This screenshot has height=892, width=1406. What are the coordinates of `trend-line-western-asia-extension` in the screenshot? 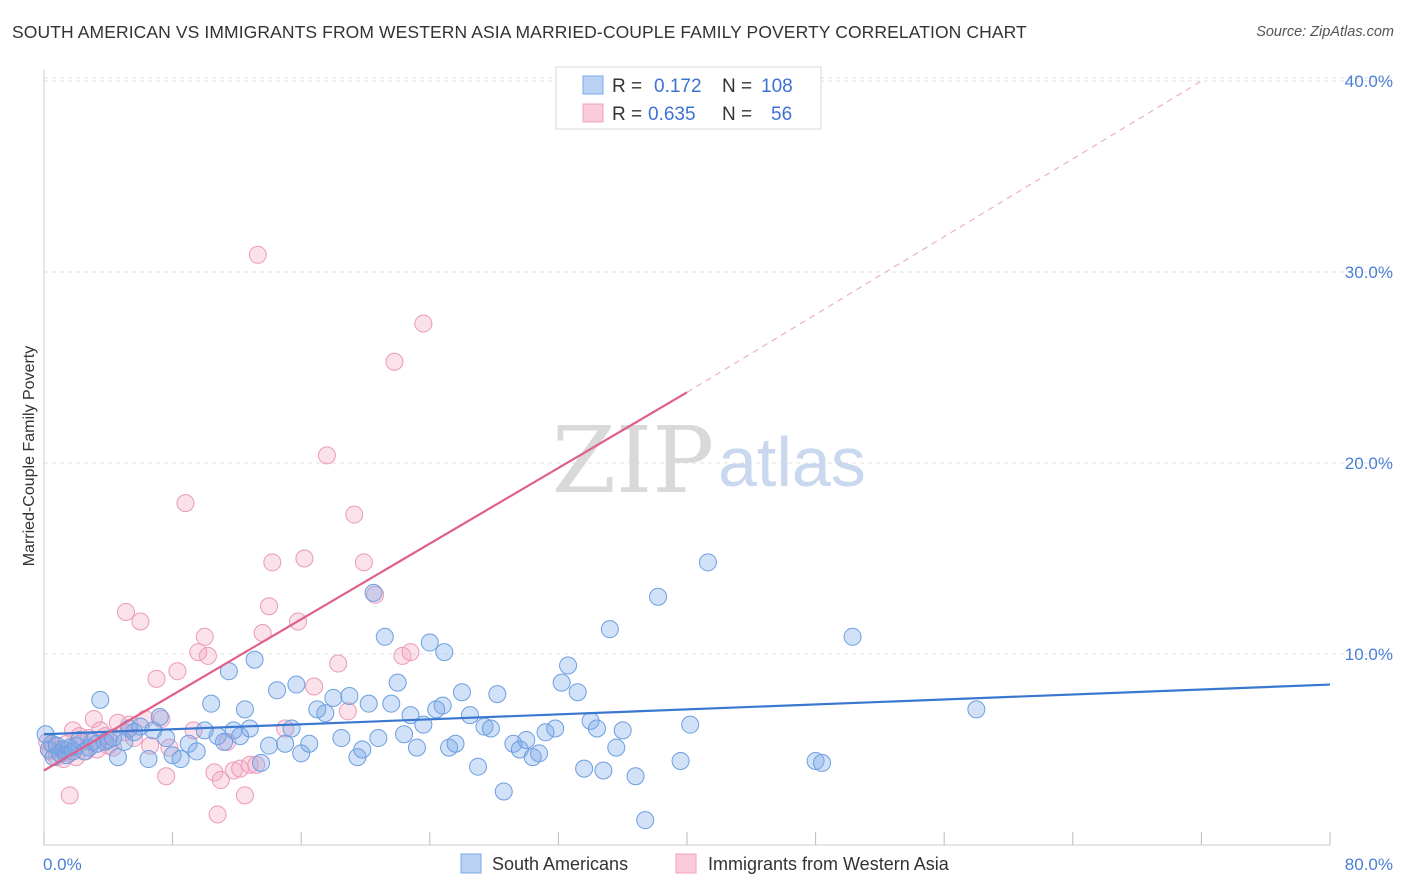 It's located at (944, 236).